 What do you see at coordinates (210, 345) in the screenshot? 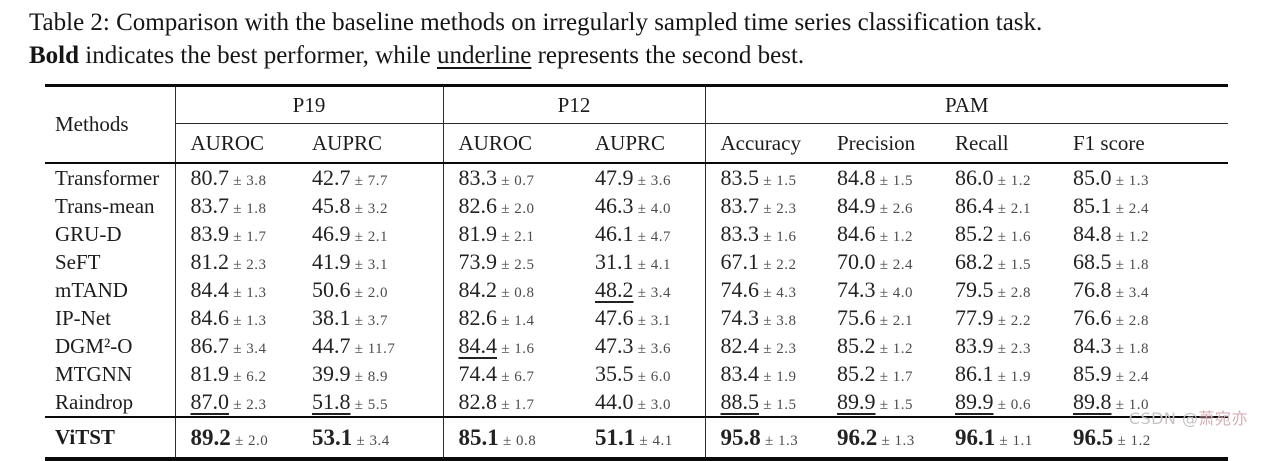
I see `metric-value: 86.7` at bounding box center [210, 345].